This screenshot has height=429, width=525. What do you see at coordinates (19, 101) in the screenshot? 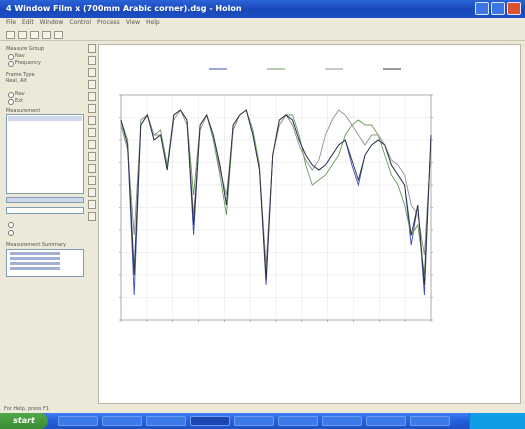
I see `radio-ext-label: Ext` at bounding box center [19, 101].